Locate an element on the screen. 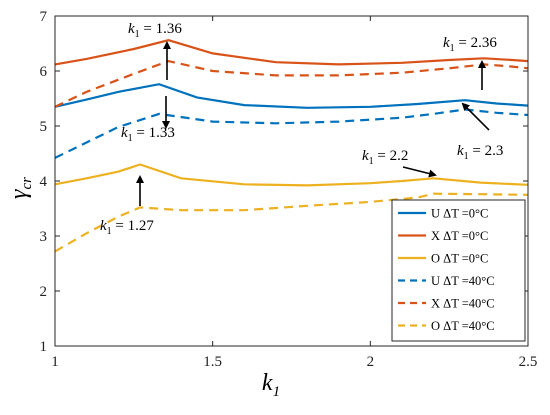 The width and height of the screenshot is (550, 415). x-tick-label-2: 2 is located at coordinates (371, 362).